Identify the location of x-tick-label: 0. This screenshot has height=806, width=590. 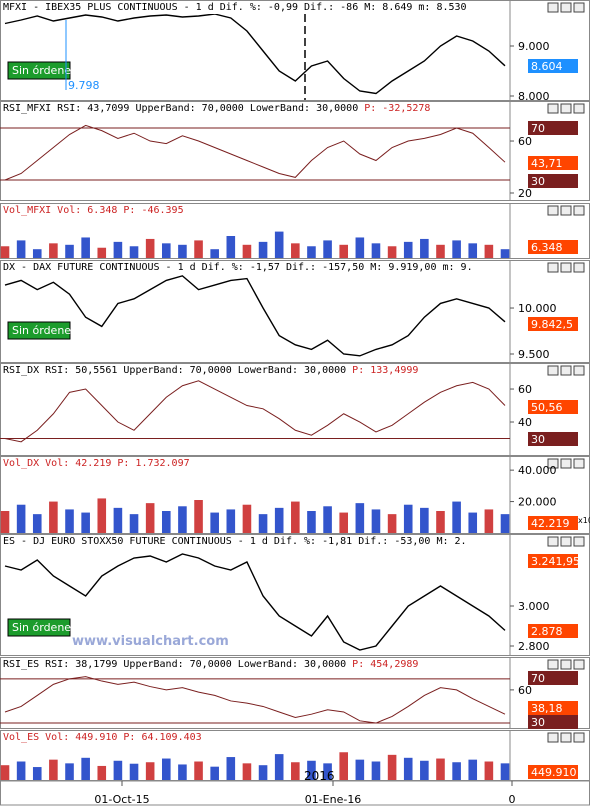
(512, 799).